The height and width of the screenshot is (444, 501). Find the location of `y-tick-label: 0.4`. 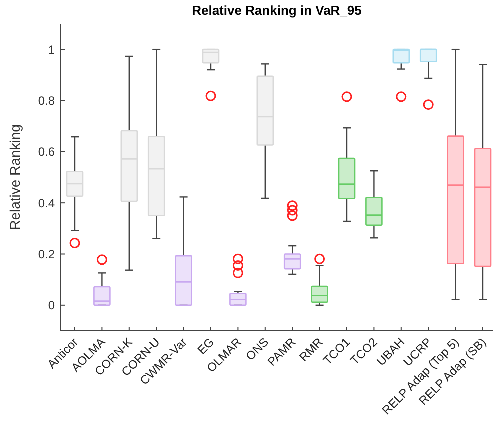

y-tick-label: 0.4 is located at coordinates (47, 203).